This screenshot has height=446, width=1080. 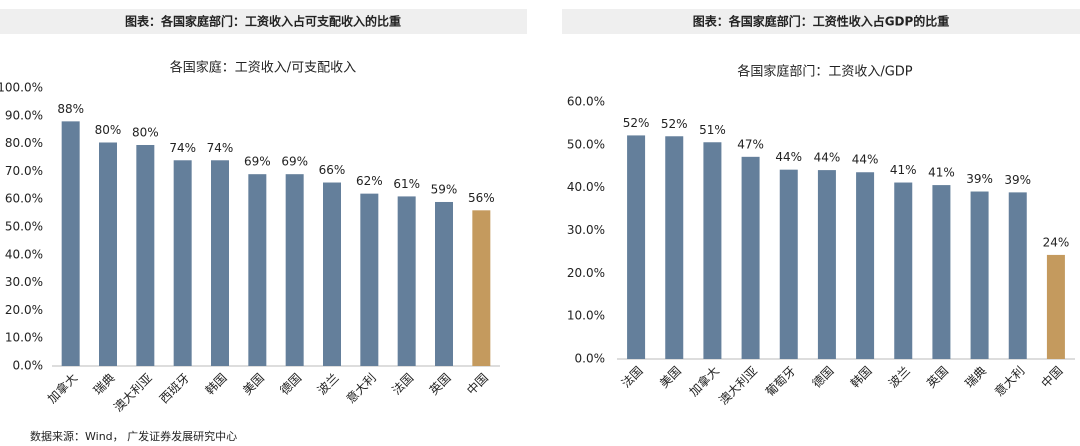 What do you see at coordinates (712, 130) in the screenshot?
I see `data-label: 51%` at bounding box center [712, 130].